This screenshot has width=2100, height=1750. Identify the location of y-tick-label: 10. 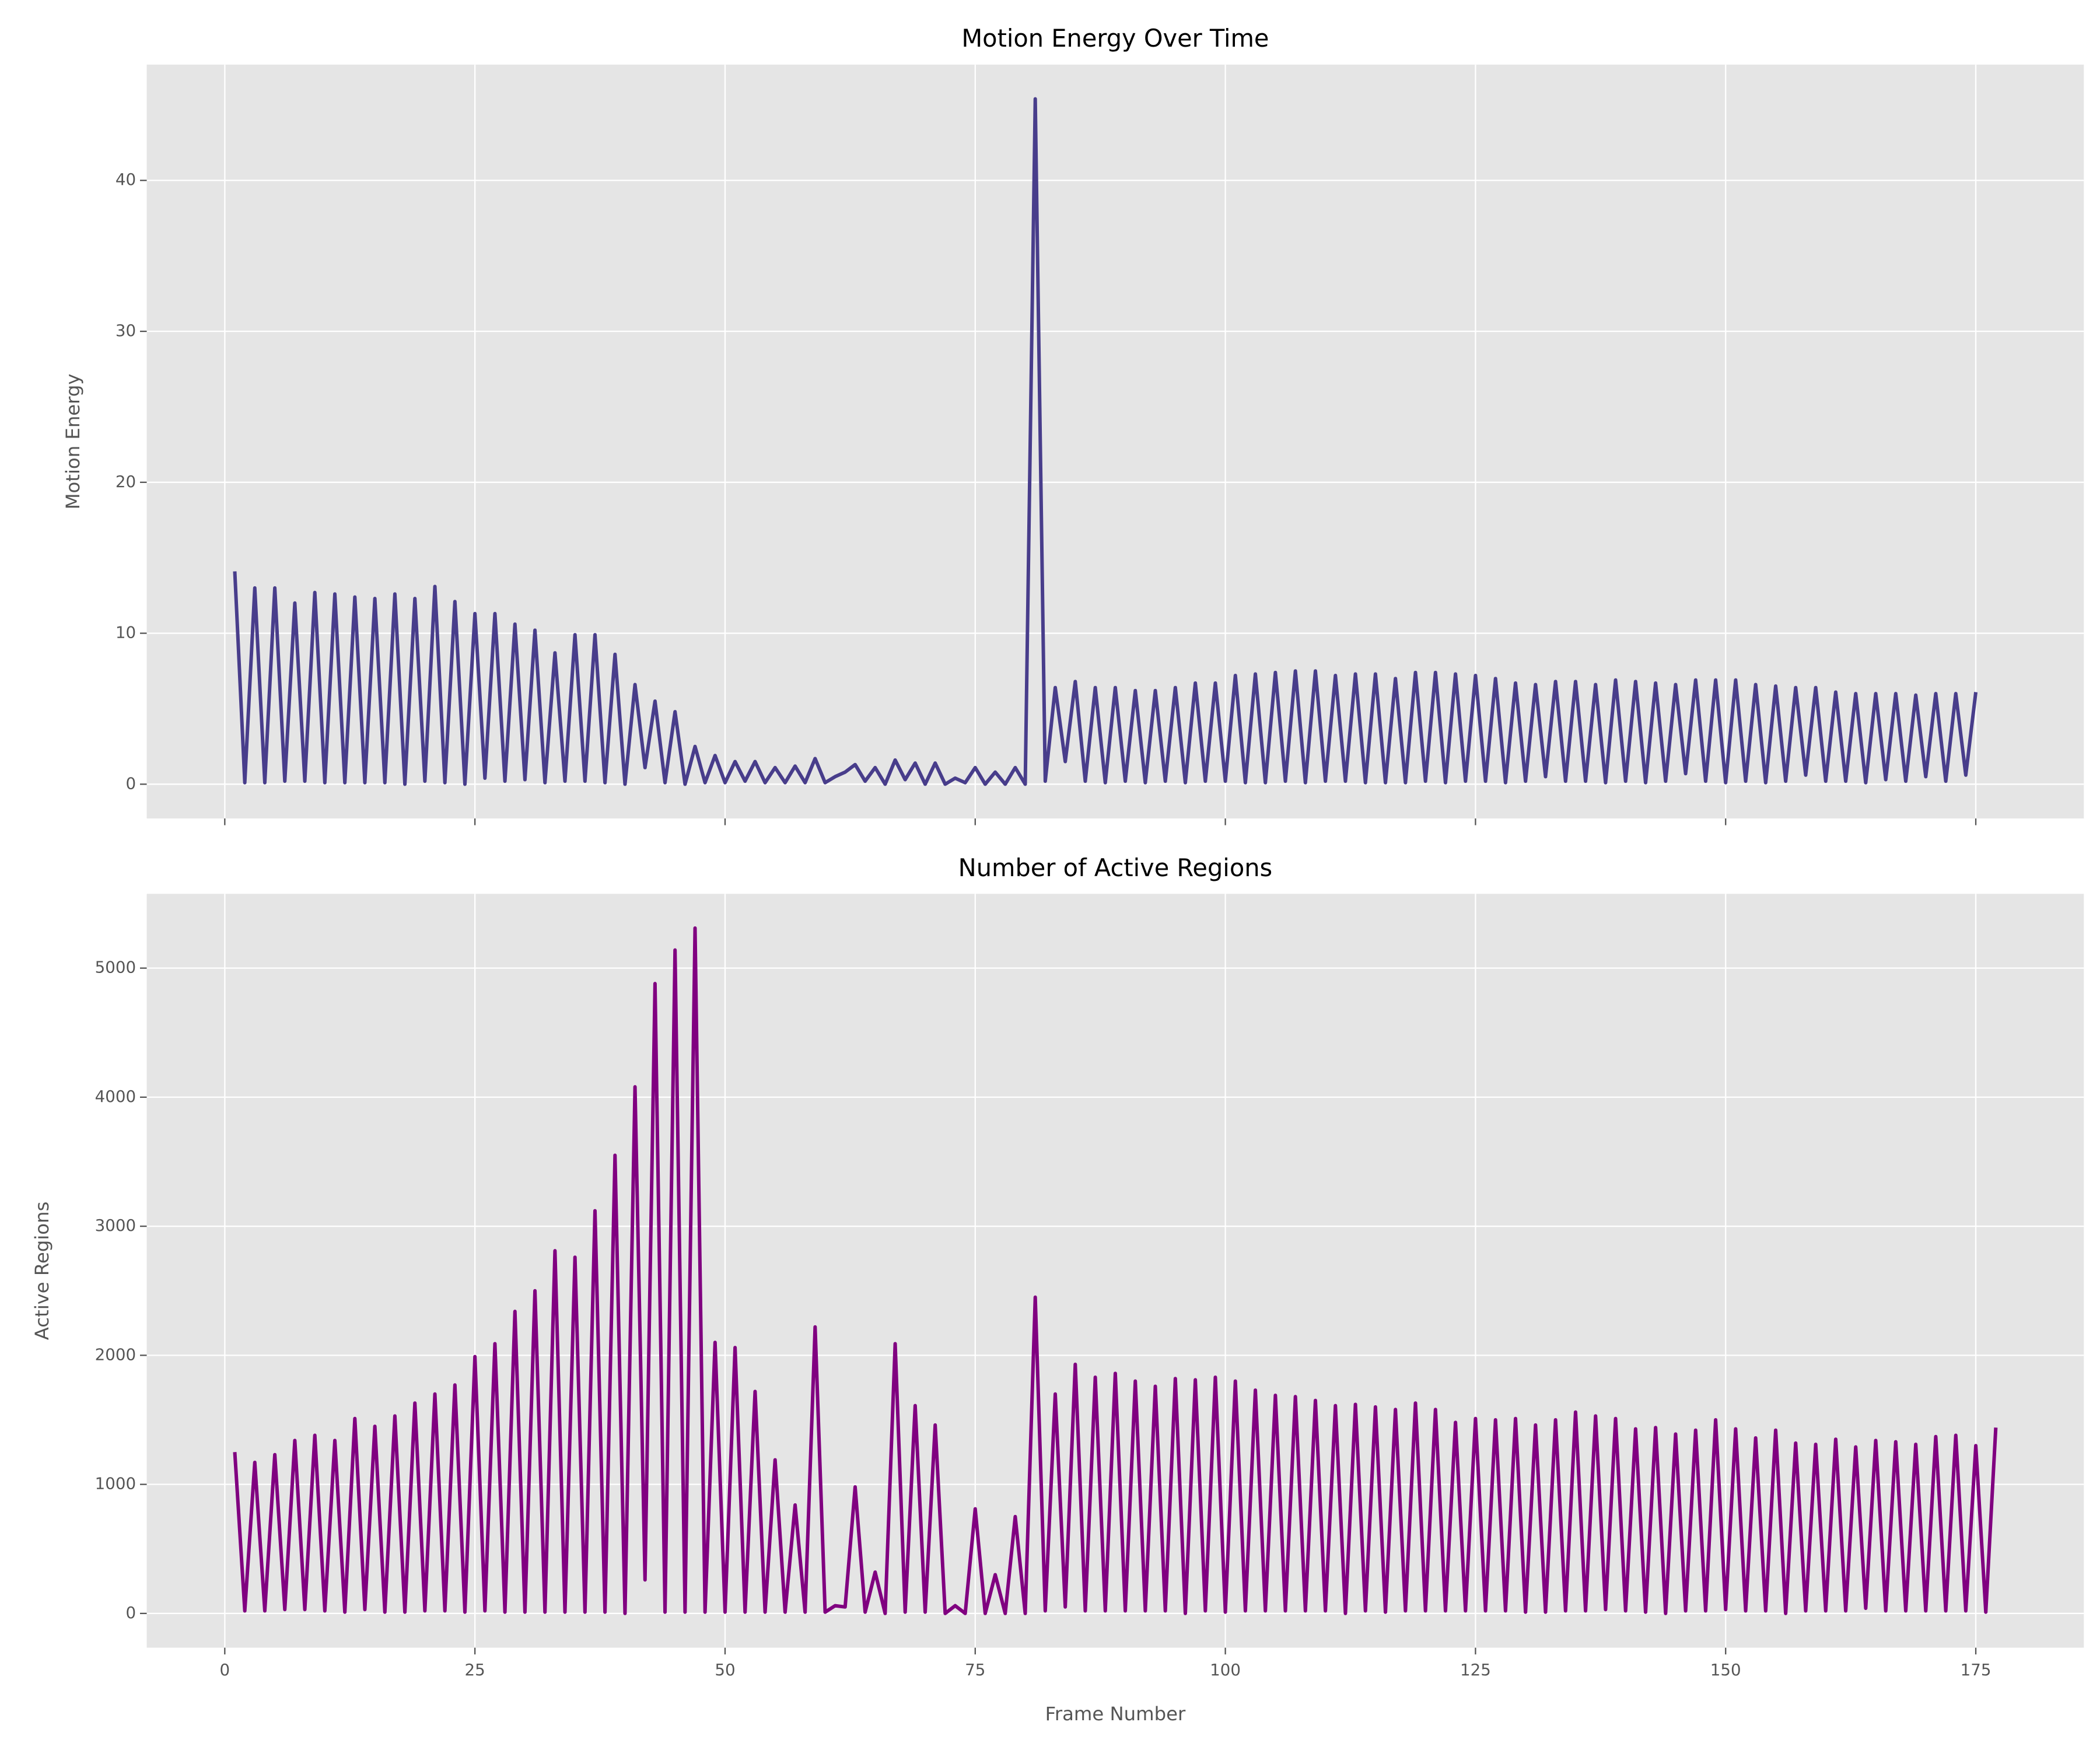
(126, 632).